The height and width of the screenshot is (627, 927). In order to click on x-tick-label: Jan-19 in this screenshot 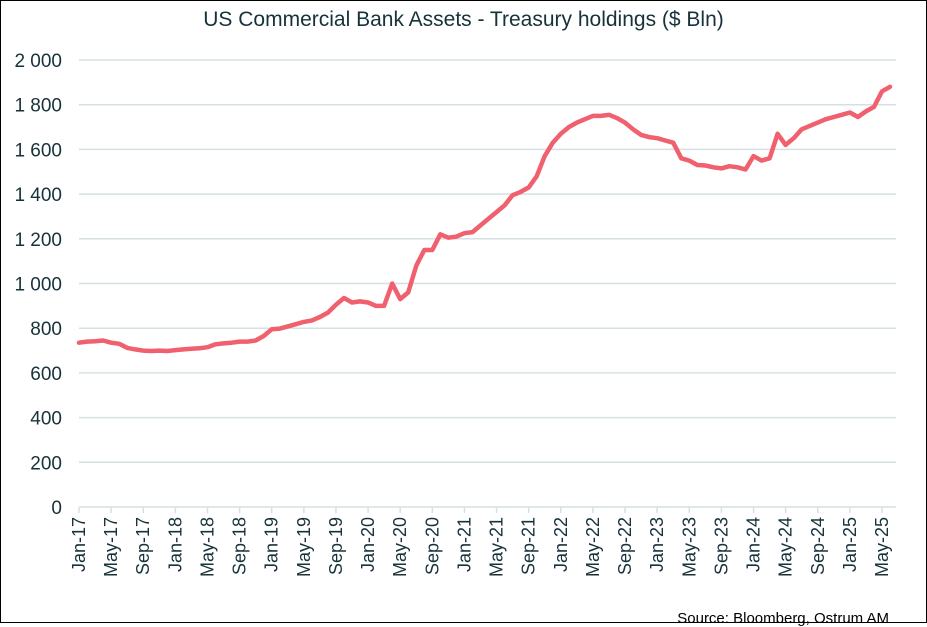, I will do `click(272, 544)`.